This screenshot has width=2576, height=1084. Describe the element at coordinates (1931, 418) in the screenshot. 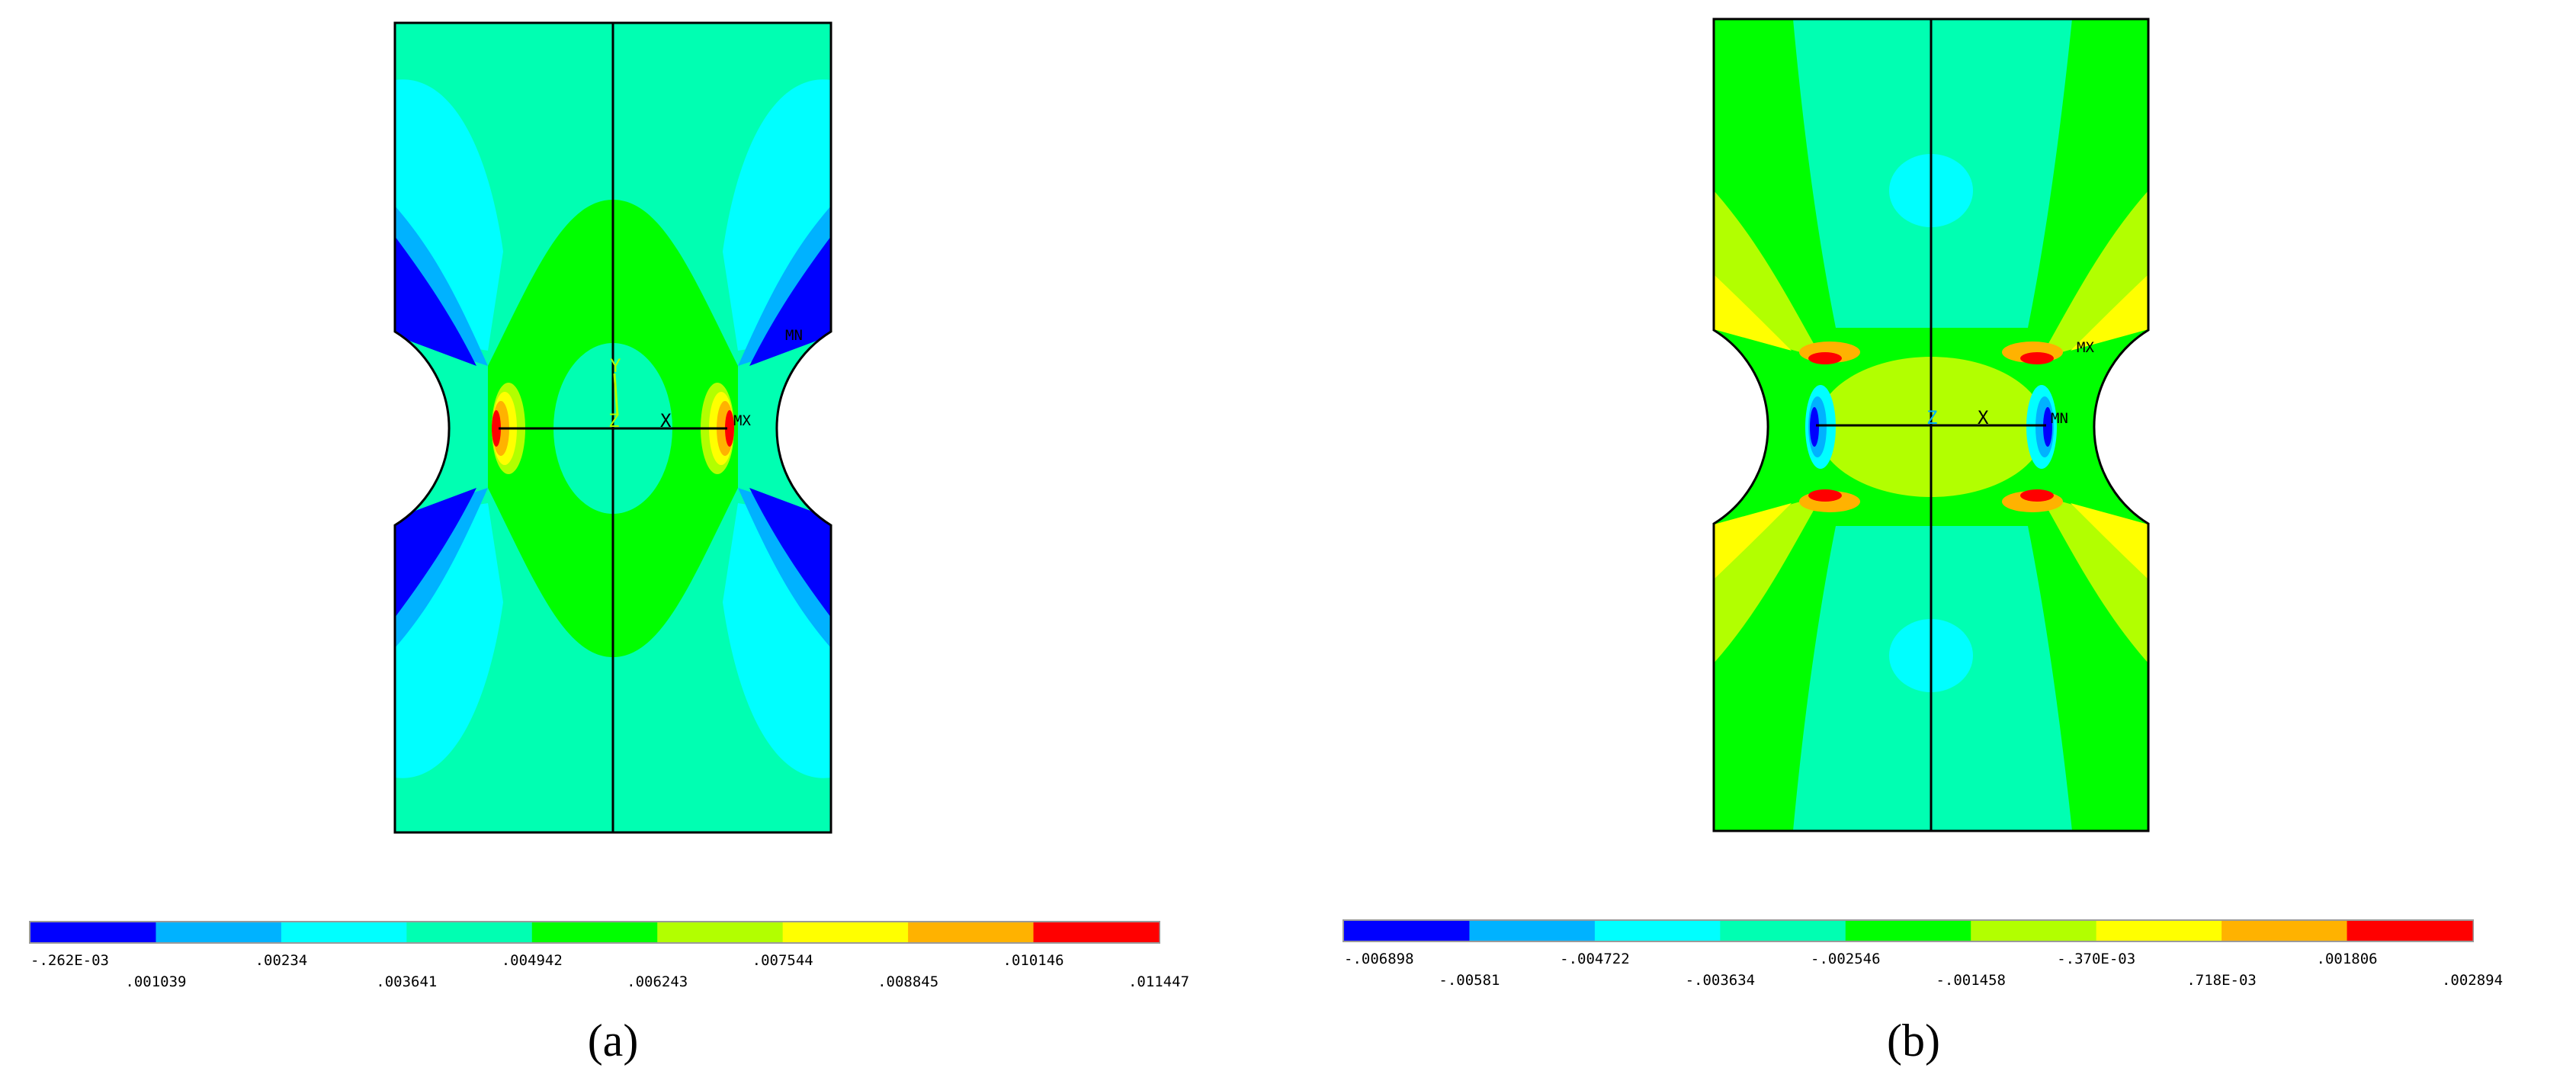

I see `axis-label-z-b: Z` at that location.